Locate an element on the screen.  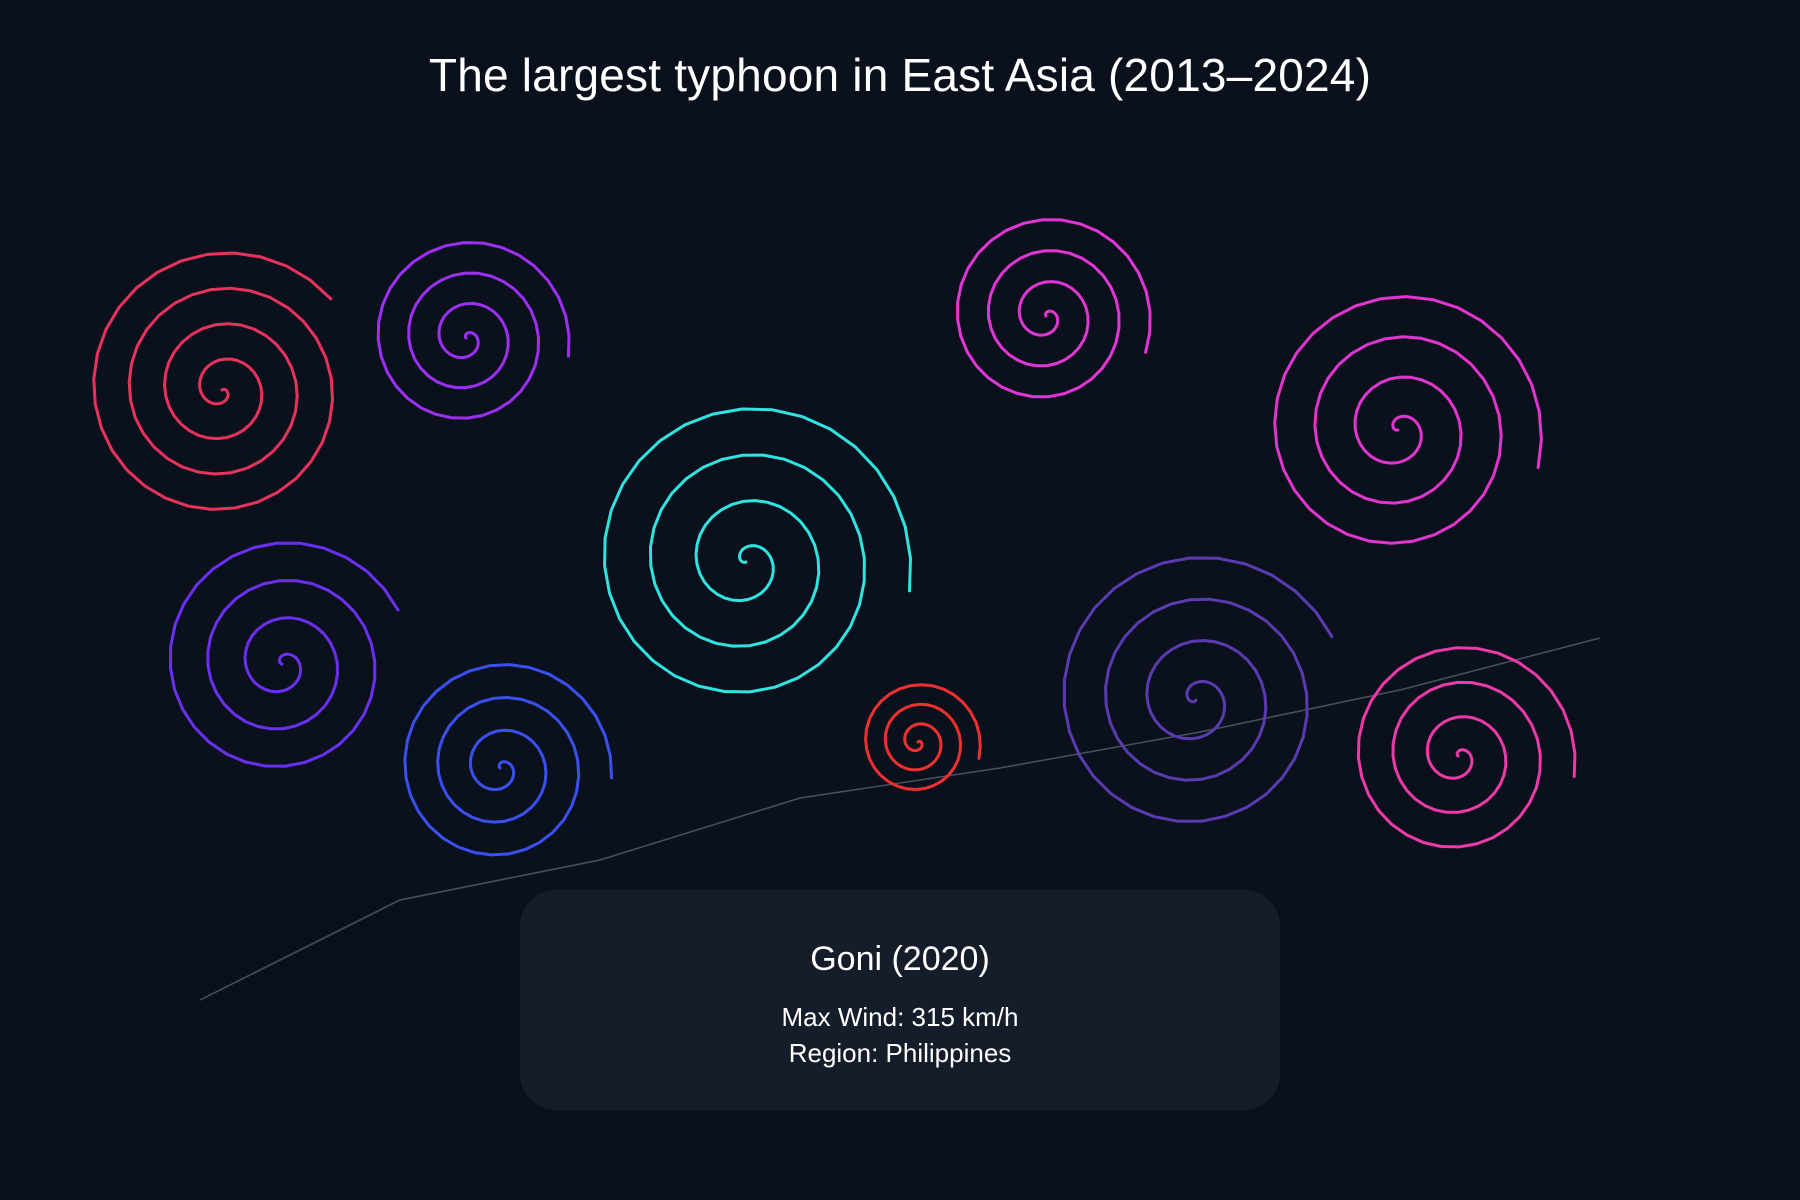
tooltip-typhoon-name: Goni (2020) is located at coordinates (900, 959).